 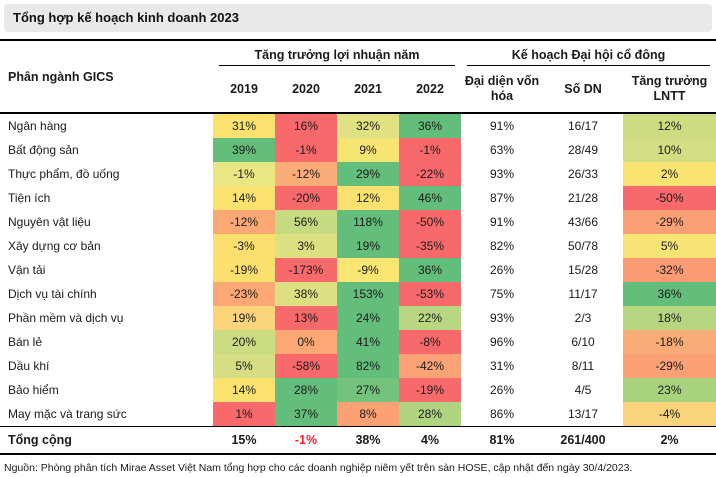 I want to click on growth-cell: 27%, so click(x=368, y=390).